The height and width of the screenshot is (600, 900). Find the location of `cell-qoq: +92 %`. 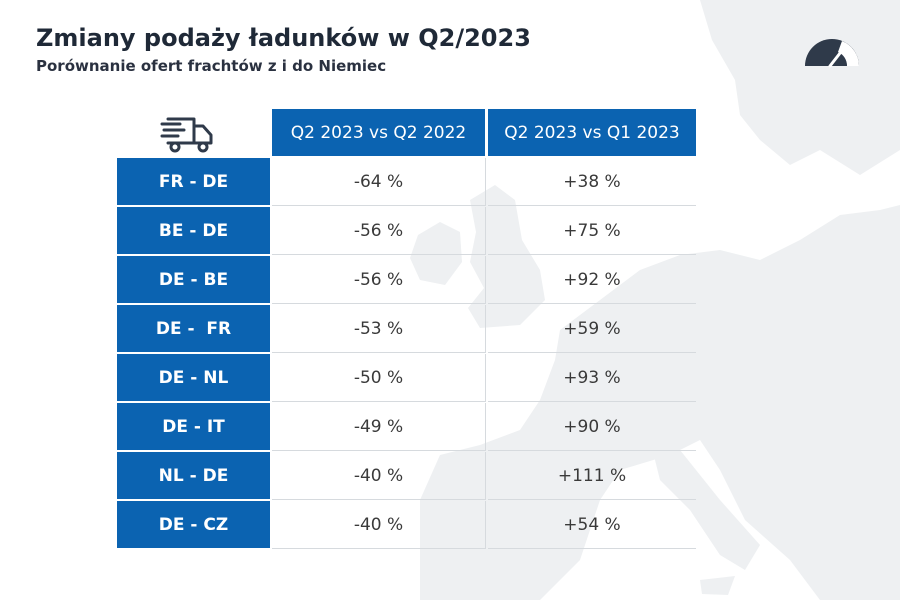

cell-qoq: +92 % is located at coordinates (592, 280).